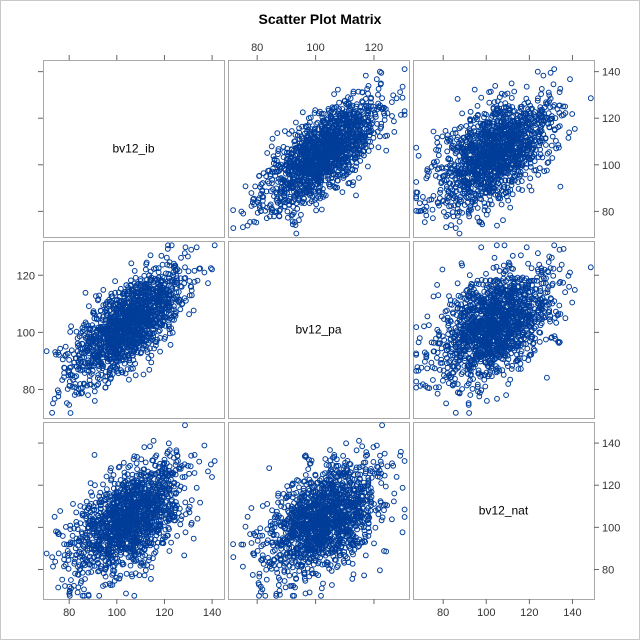  I want to click on scatter-bv12_pa-vs-bv12_ib, so click(319, 151).